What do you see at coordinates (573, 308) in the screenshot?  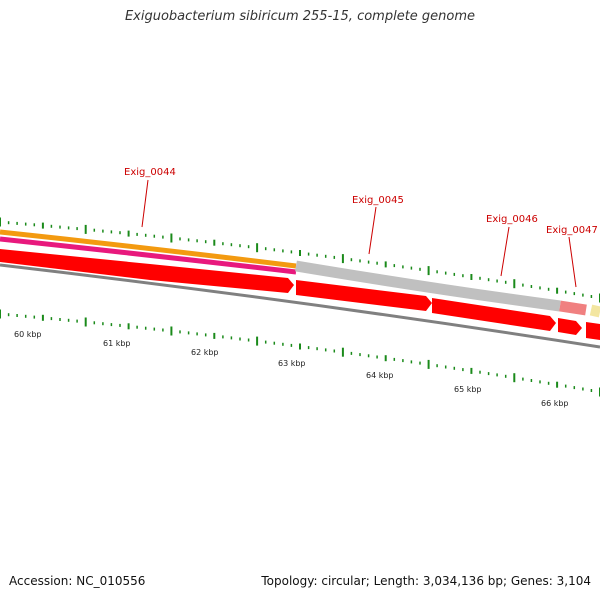 I see `light-red-feature` at bounding box center [573, 308].